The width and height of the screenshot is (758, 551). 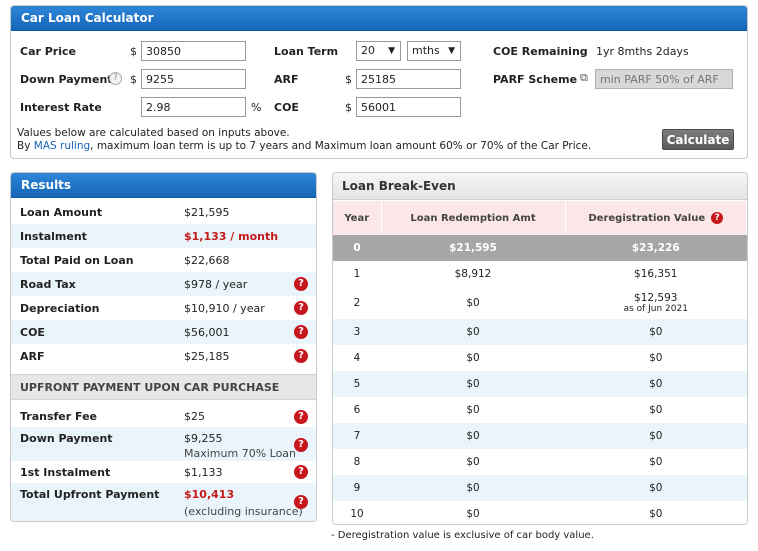 What do you see at coordinates (357, 514) in the screenshot?
I see `year-cell: 10` at bounding box center [357, 514].